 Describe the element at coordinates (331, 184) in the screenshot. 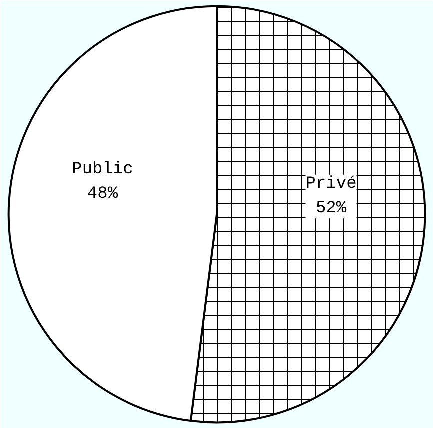

I see `slice-label: Privé` at that location.